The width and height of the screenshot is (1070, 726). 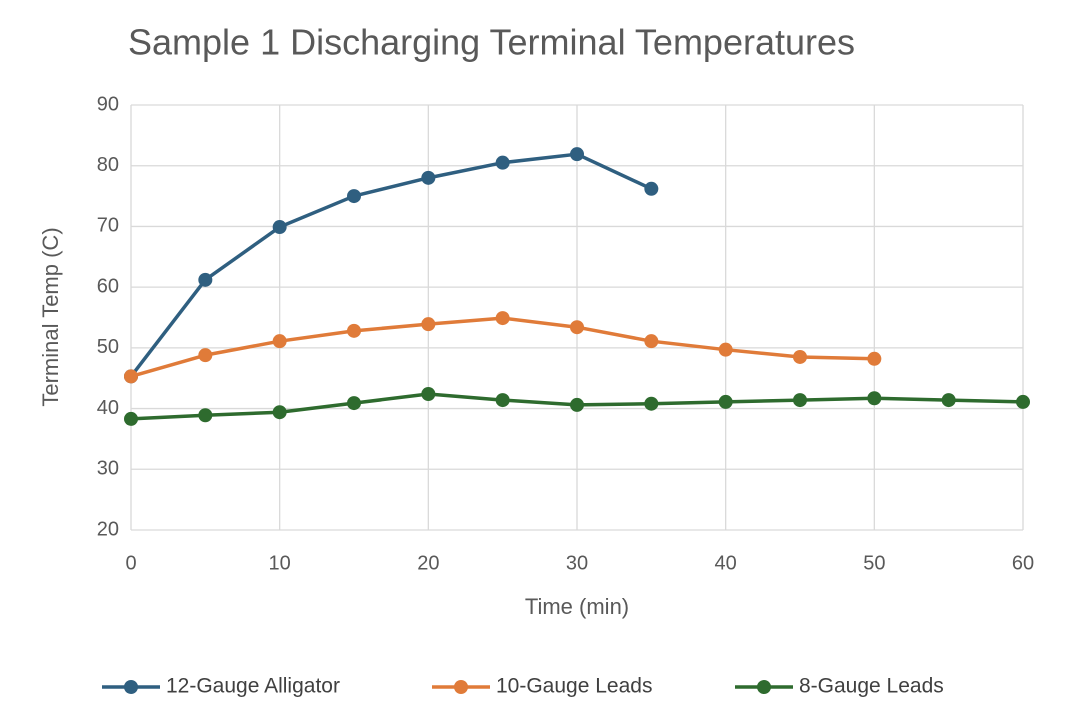 What do you see at coordinates (726, 563) in the screenshot?
I see `x-tick-label: 40` at bounding box center [726, 563].